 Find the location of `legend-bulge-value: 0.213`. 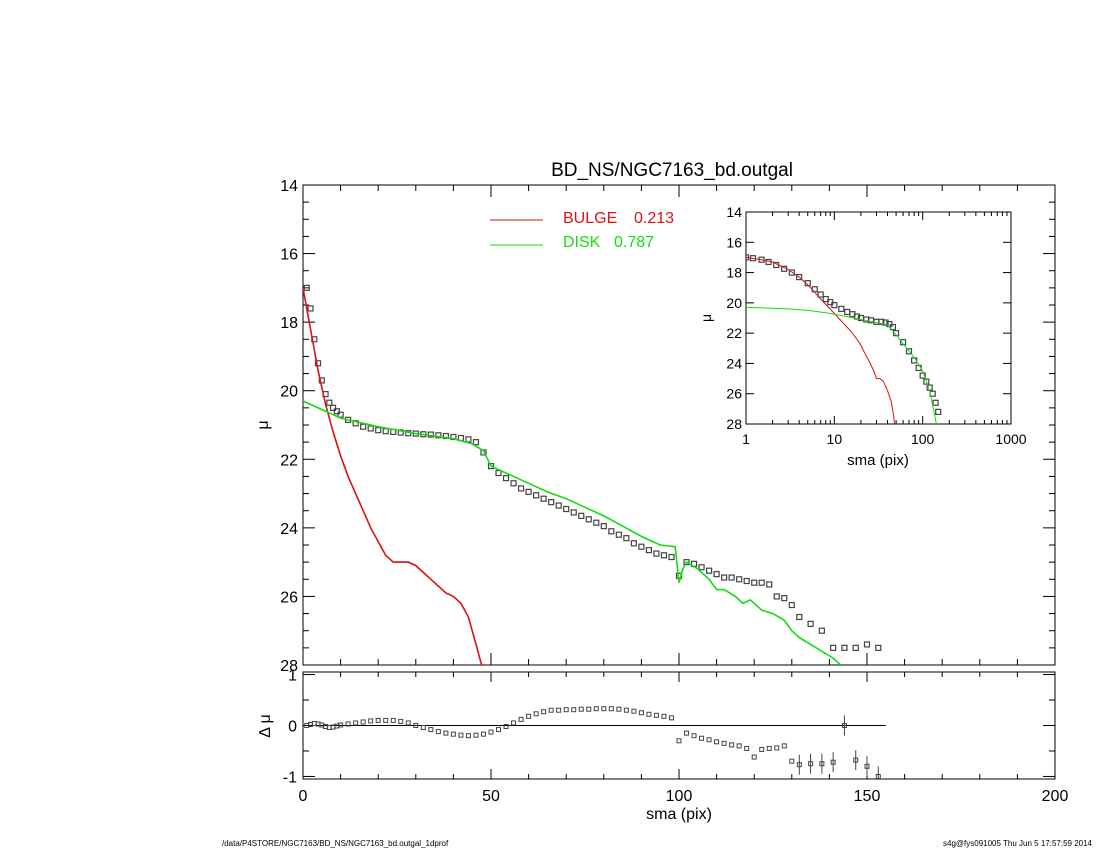

legend-bulge-value: 0.213 is located at coordinates (654, 218).